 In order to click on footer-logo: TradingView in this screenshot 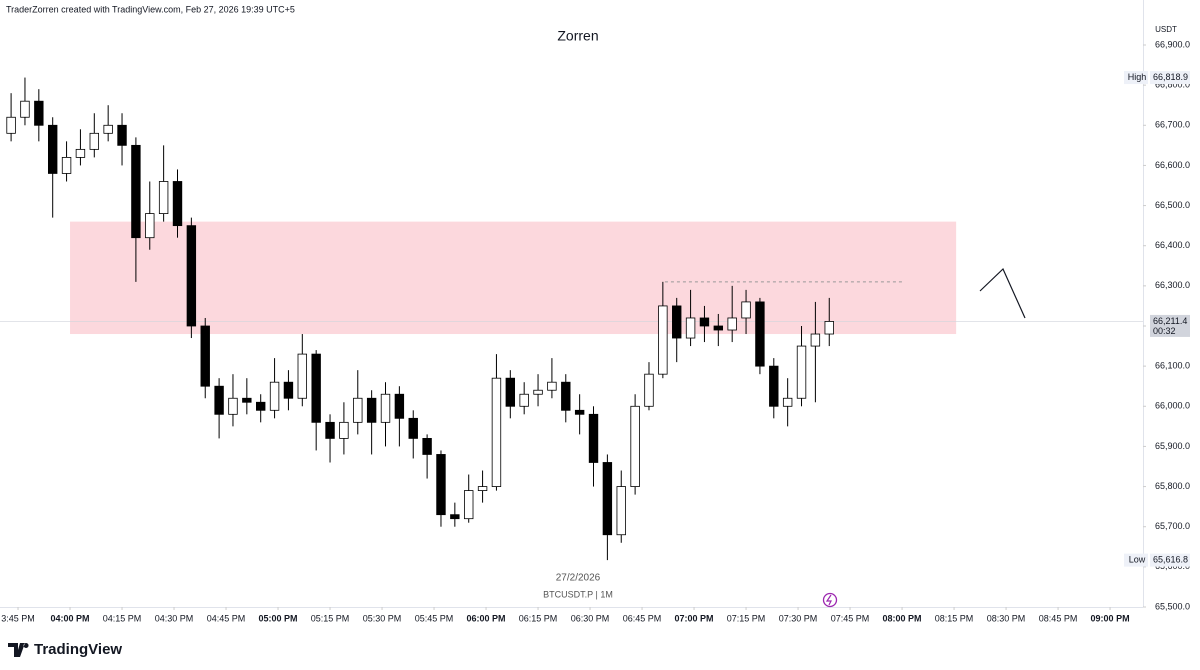, I will do `click(65, 649)`.